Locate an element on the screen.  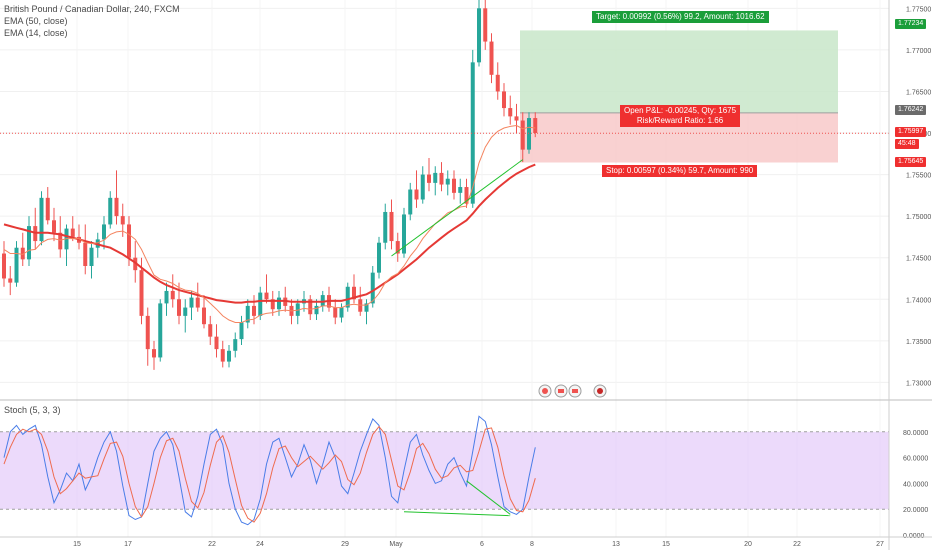
stoch-legend: Stoch (5, 3, 3) is located at coordinates (32, 410).